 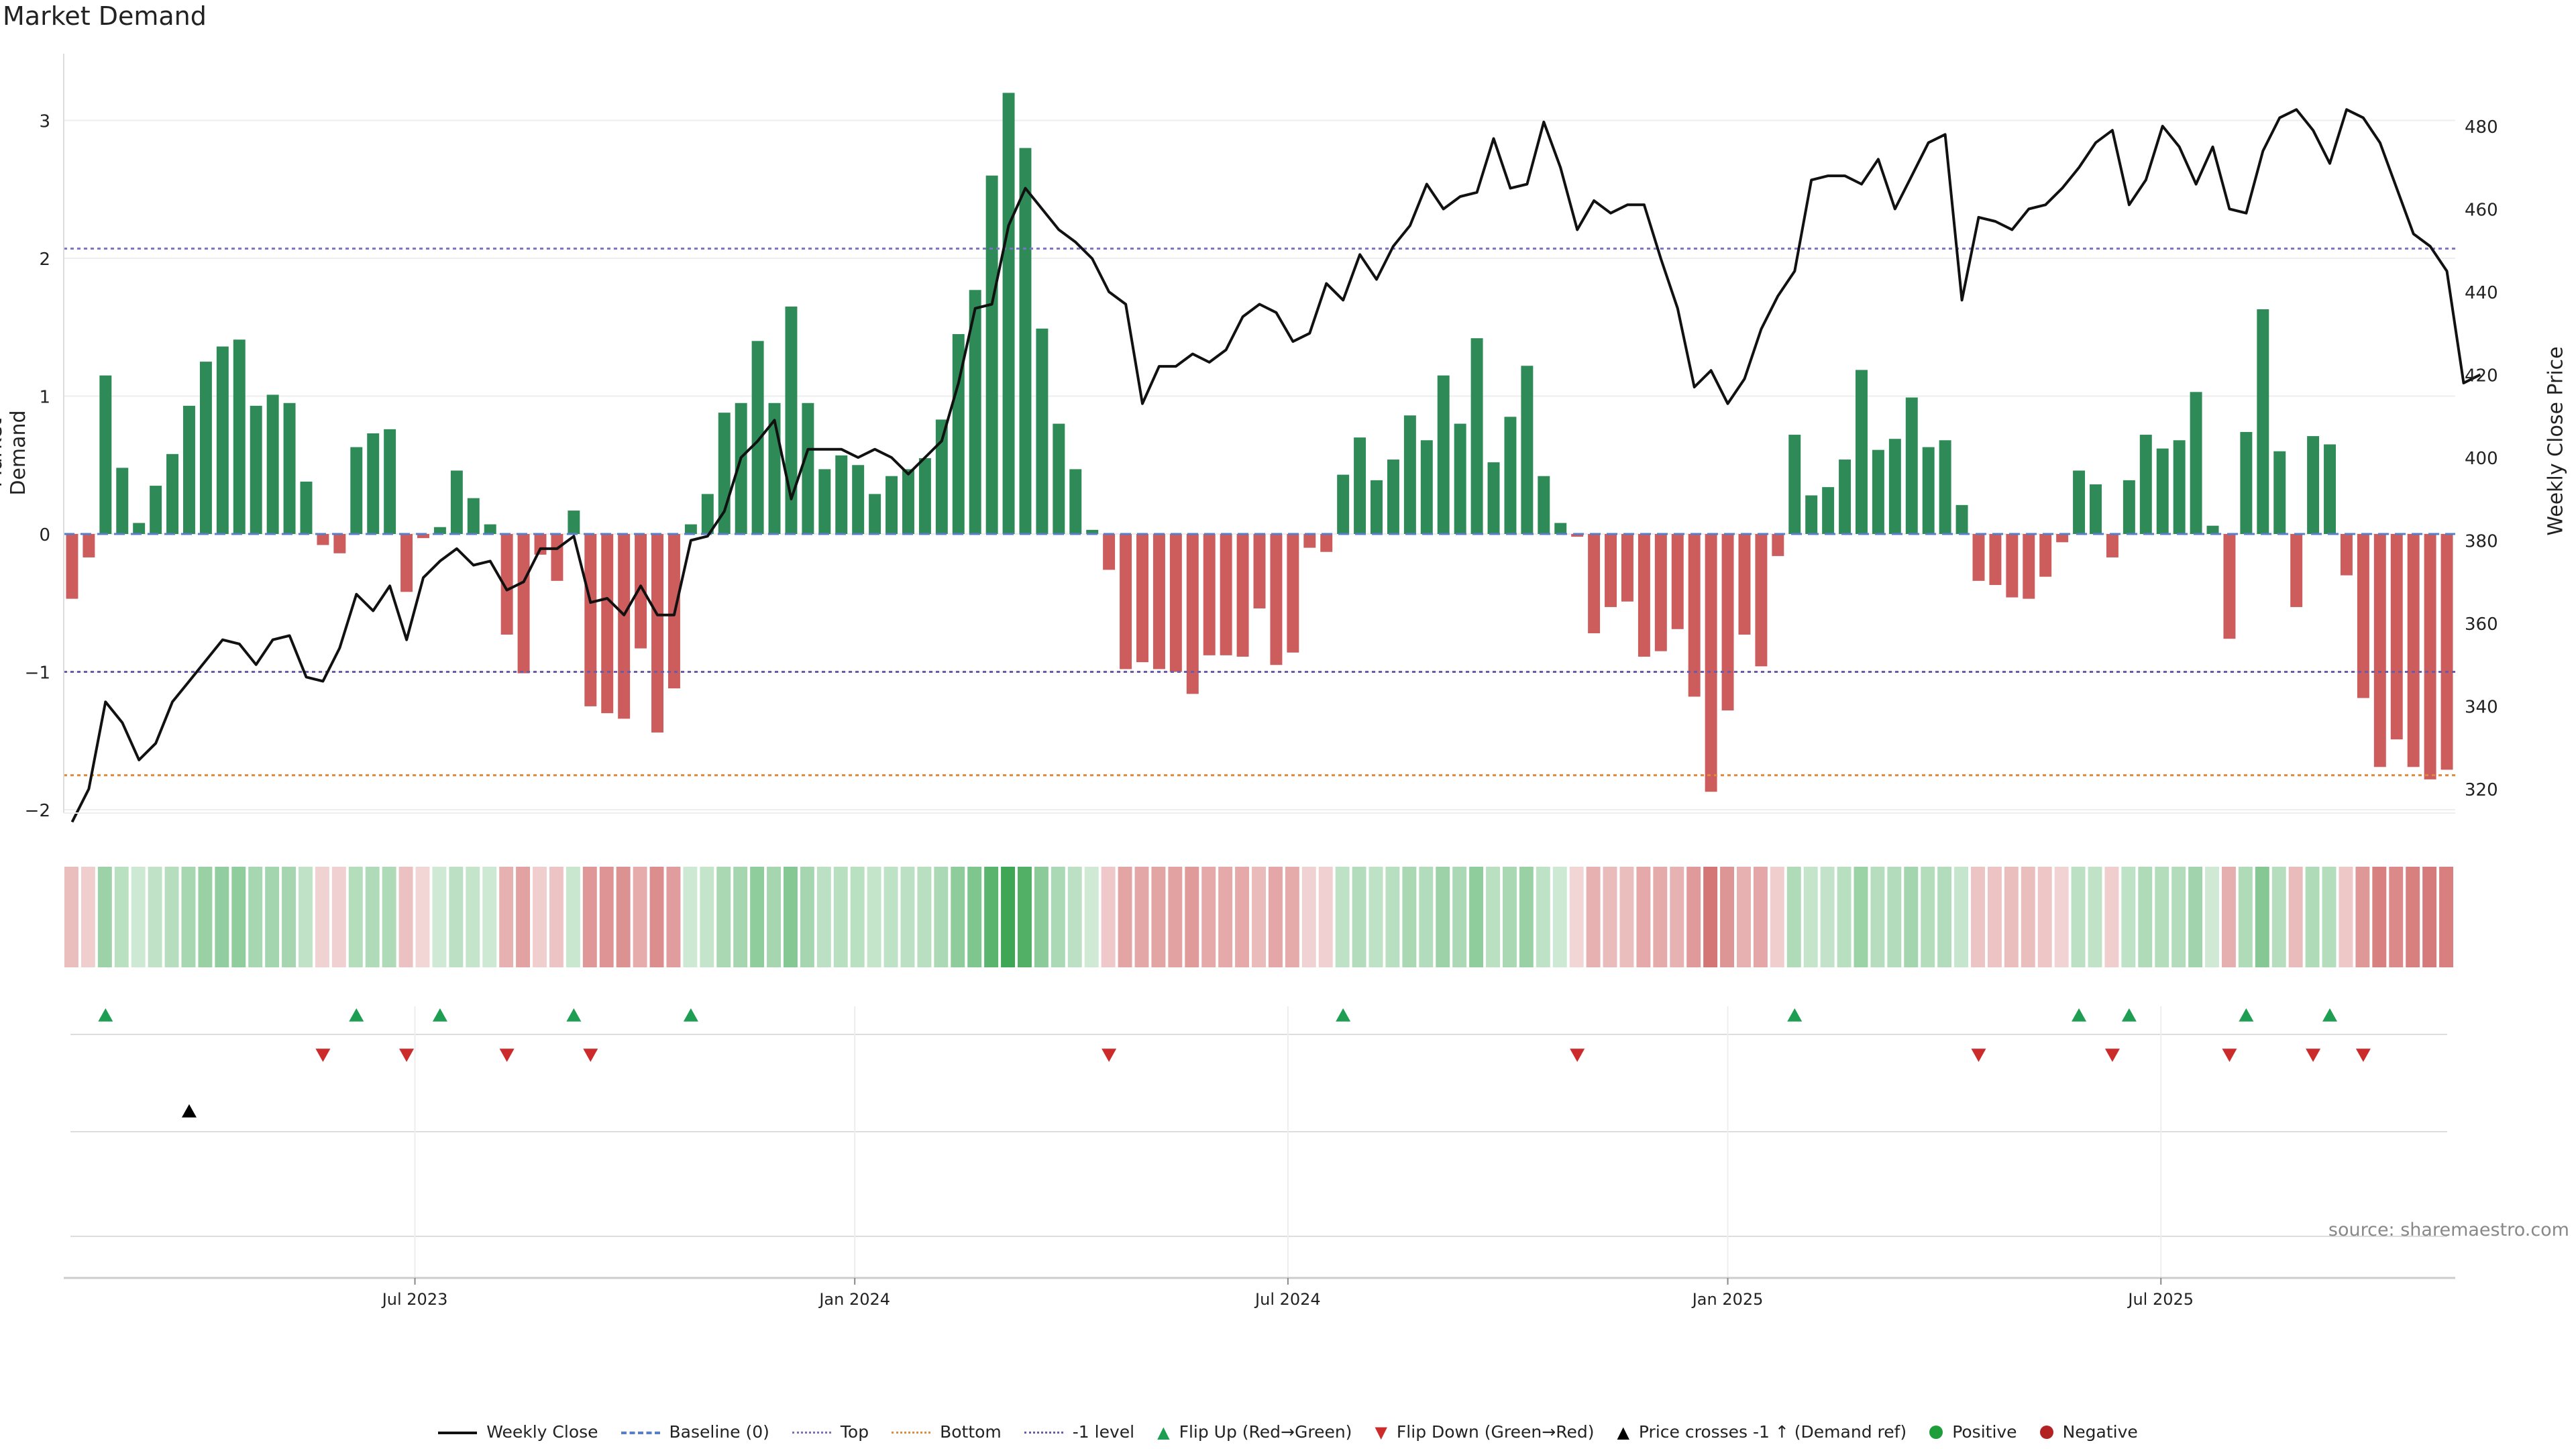 I want to click on y-tick-label: −2, so click(x=37, y=811).